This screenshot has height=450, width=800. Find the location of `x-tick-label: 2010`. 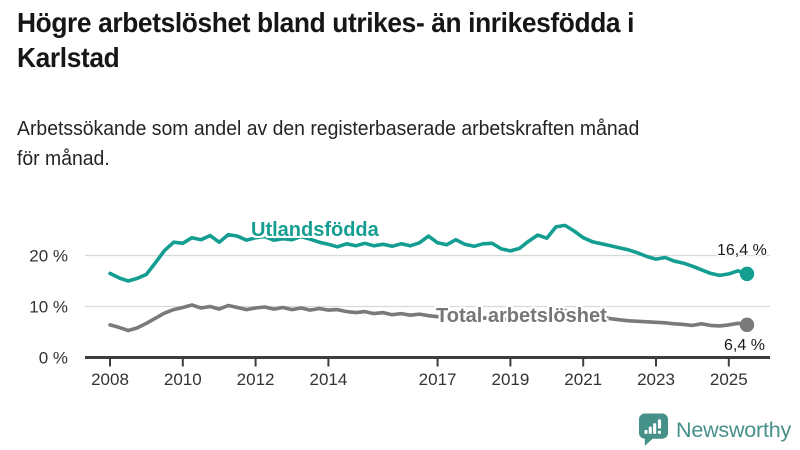

x-tick-label: 2010 is located at coordinates (183, 379).